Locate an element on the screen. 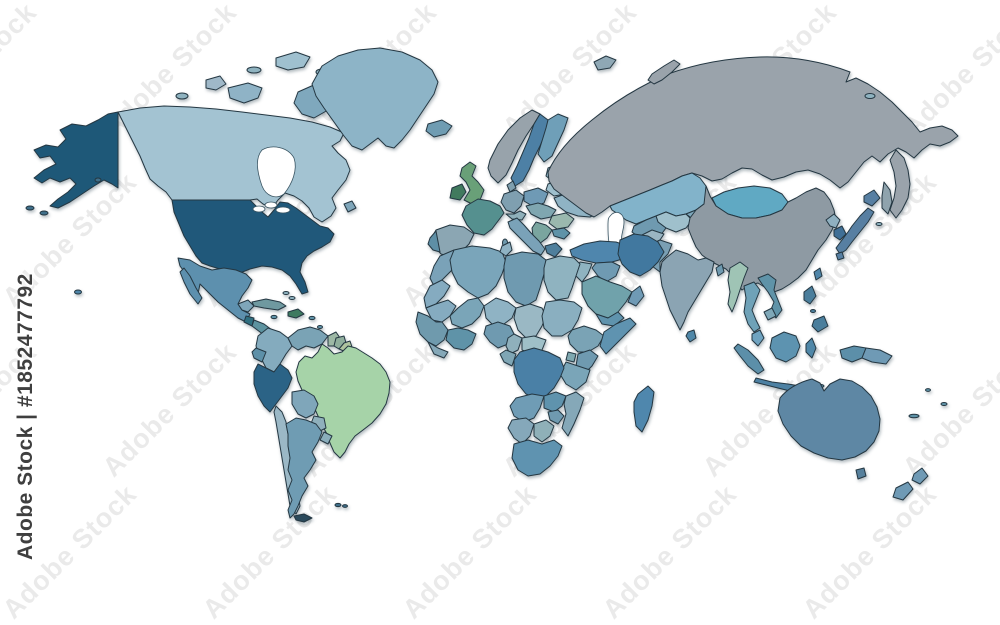 The width and height of the screenshot is (1000, 625). region-japan-kyushu is located at coordinates (840, 256).